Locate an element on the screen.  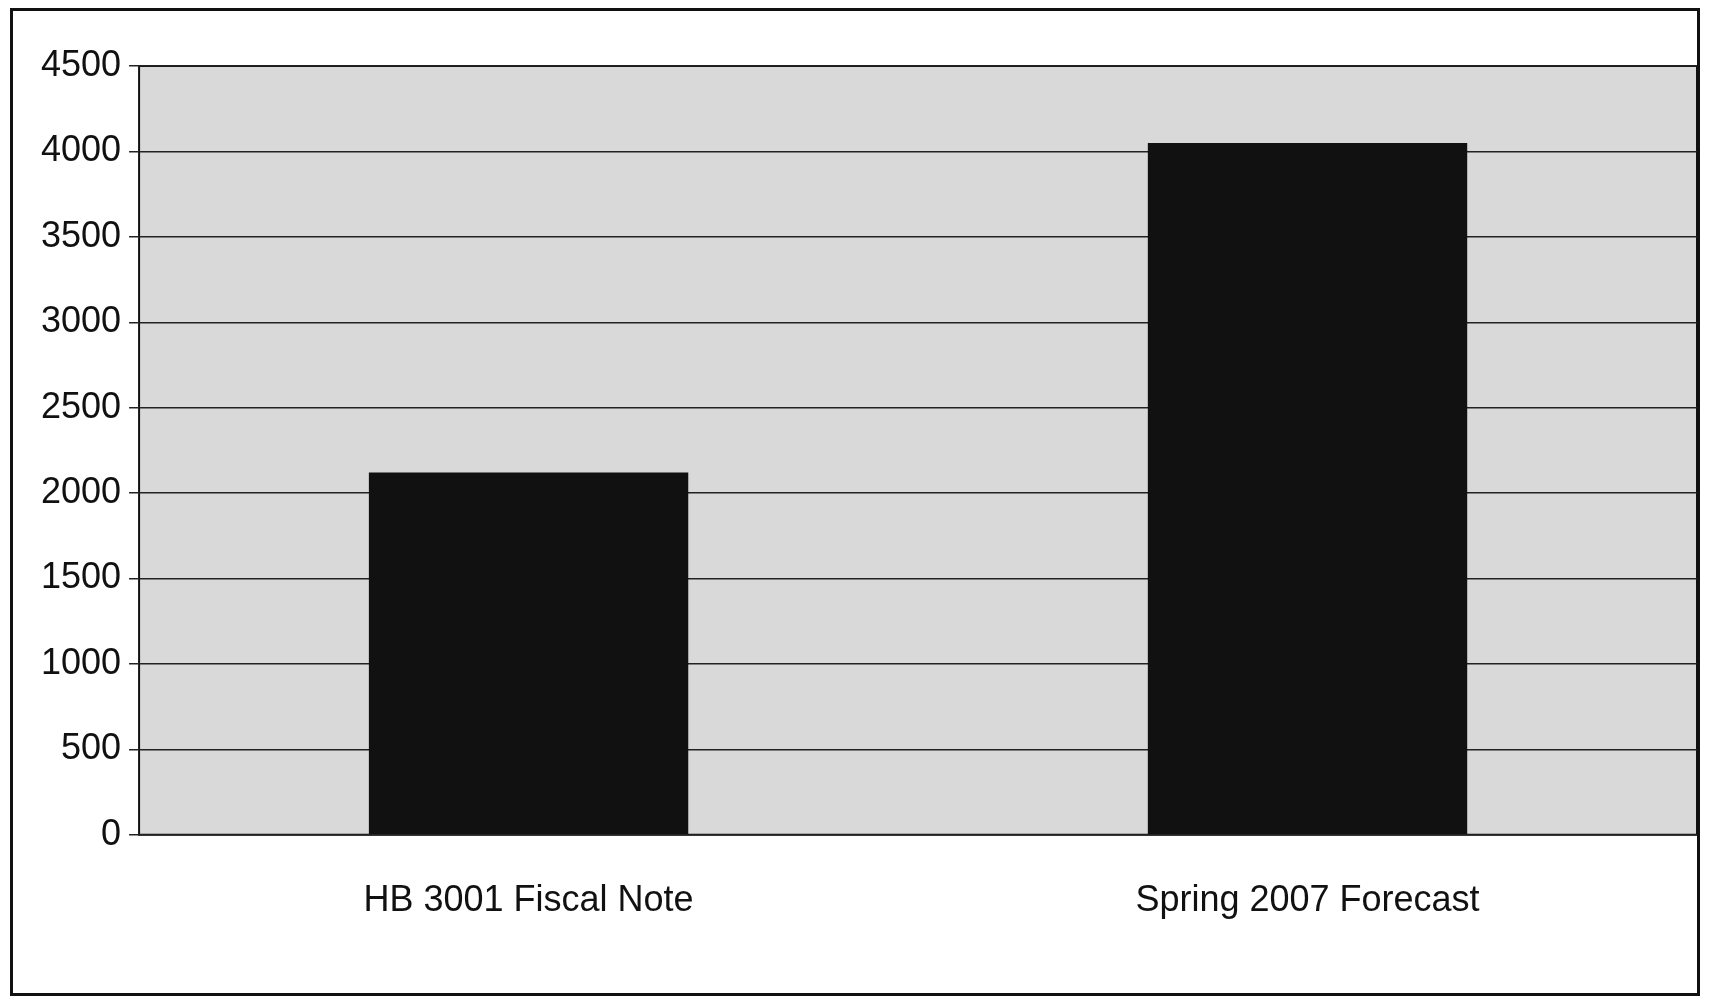
x-tick-label: Spring 2007 Forecast is located at coordinates (1307, 899).